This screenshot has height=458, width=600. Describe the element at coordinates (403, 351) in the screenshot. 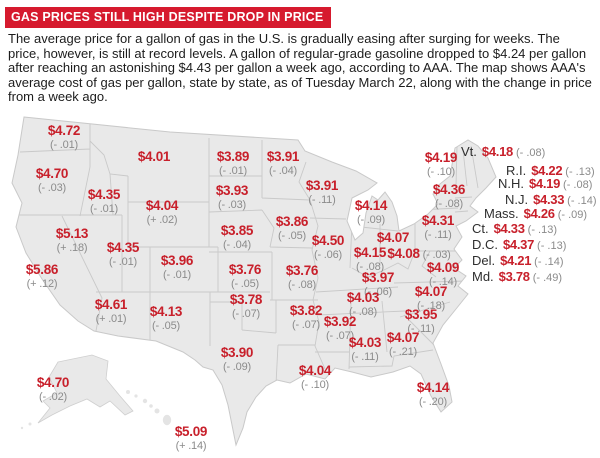

I see `state-change: (- .21)` at that location.